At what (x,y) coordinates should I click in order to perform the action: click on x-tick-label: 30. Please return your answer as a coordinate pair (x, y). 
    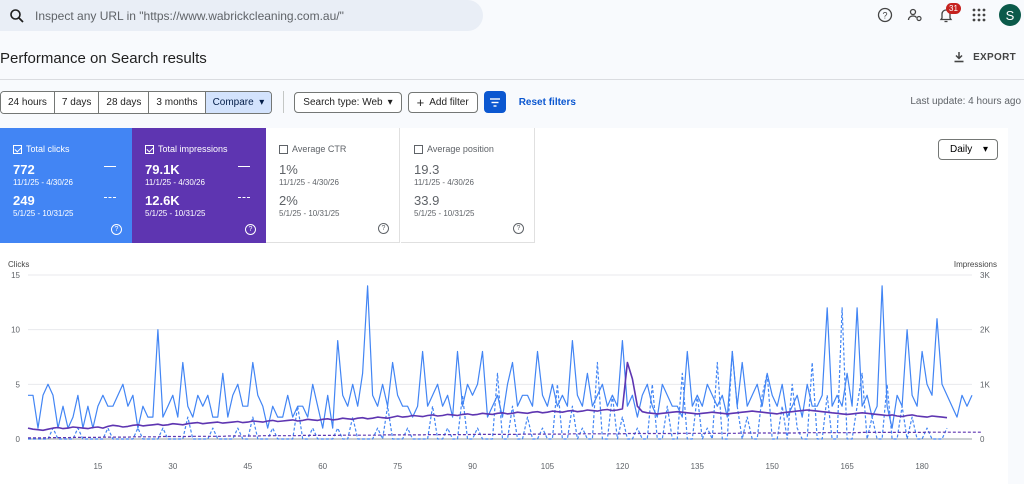
    Looking at the image, I should click on (172, 466).